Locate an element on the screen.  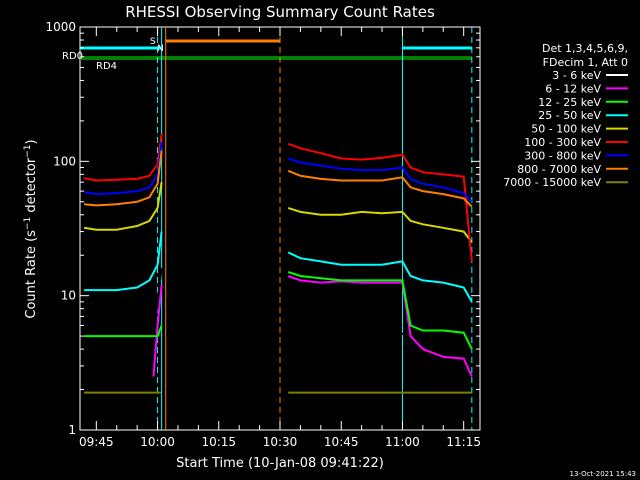
flag-bars is located at coordinates (276, 49).